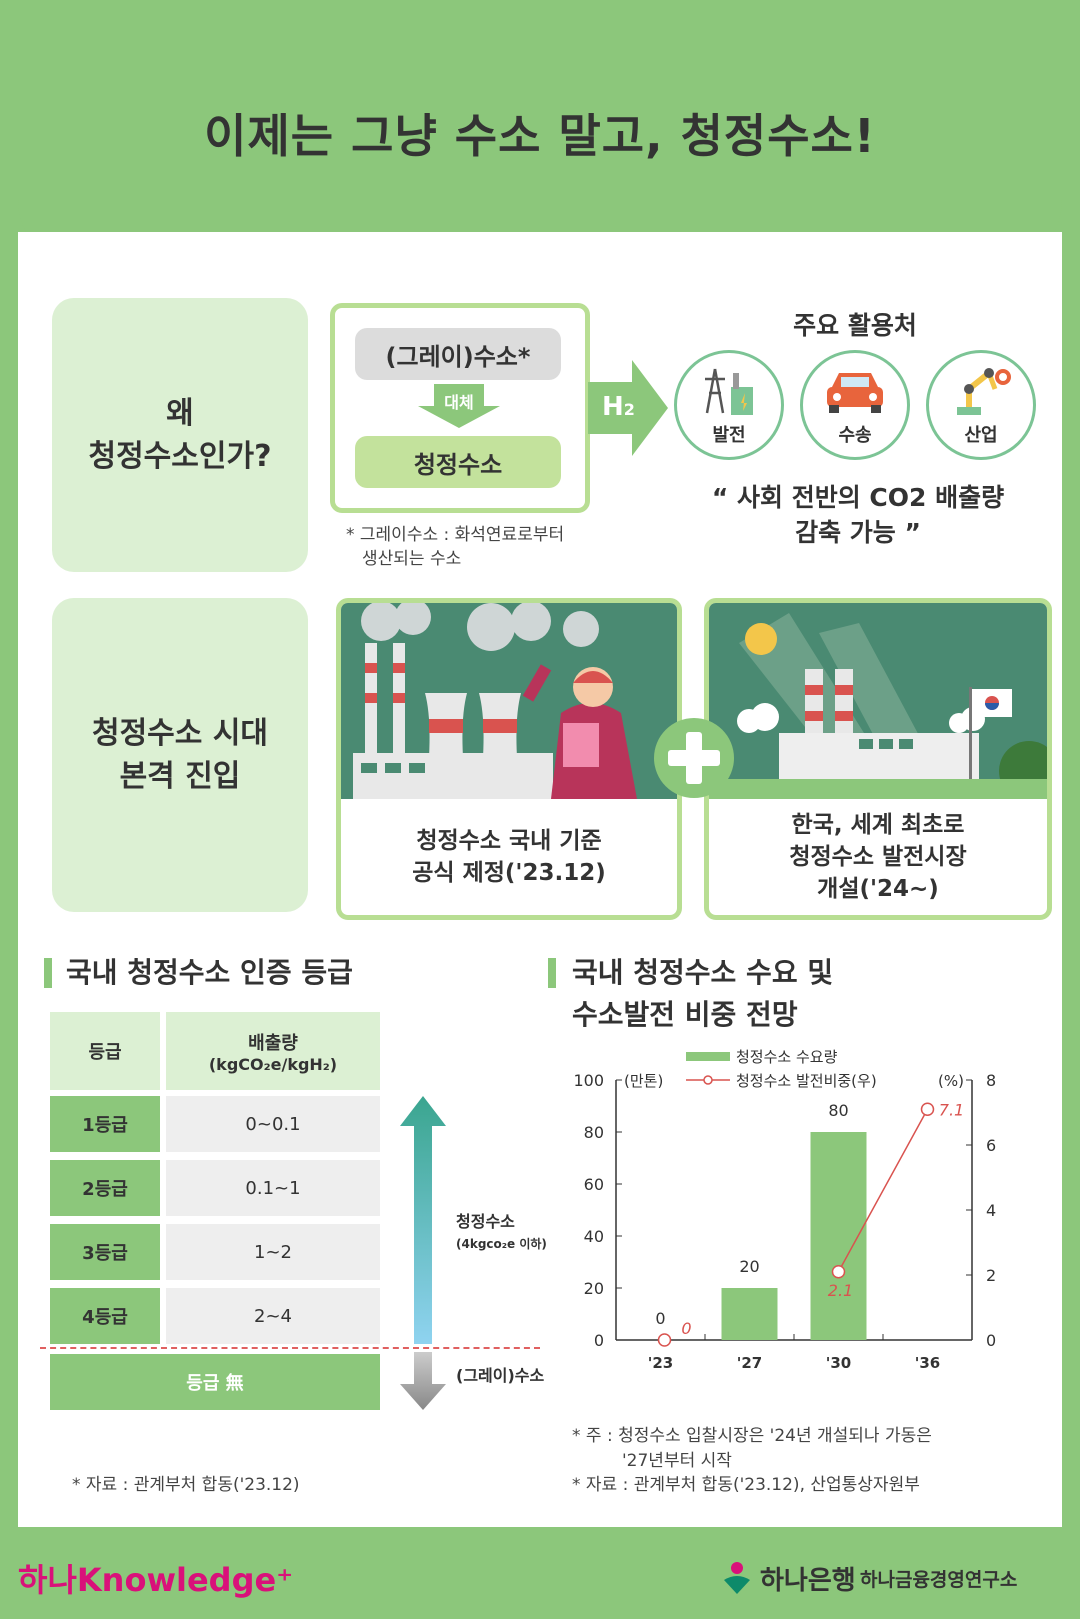 This screenshot has width=1080, height=1619. Describe the element at coordinates (878, 856) in the screenshot. I see `card2-line2: 청정수소 발전시장` at that location.